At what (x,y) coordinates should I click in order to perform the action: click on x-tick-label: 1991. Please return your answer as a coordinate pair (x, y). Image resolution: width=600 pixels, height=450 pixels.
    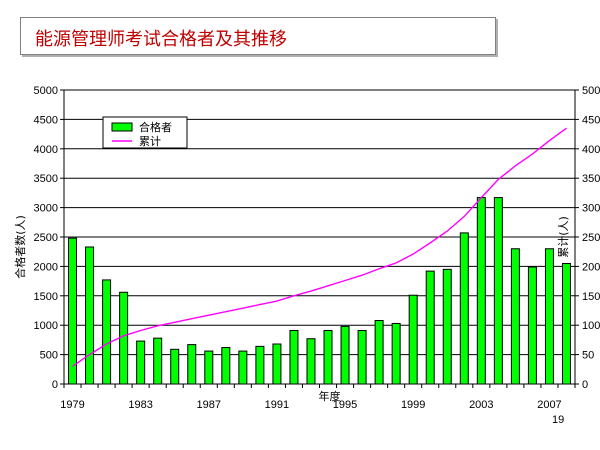
    Looking at the image, I should click on (277, 405).